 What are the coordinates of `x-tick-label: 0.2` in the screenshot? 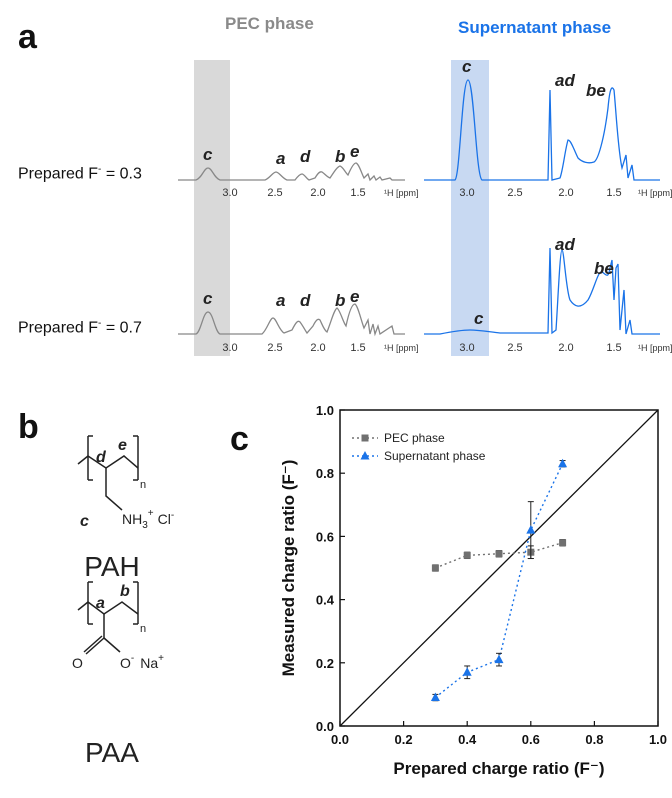 It's located at (404, 739).